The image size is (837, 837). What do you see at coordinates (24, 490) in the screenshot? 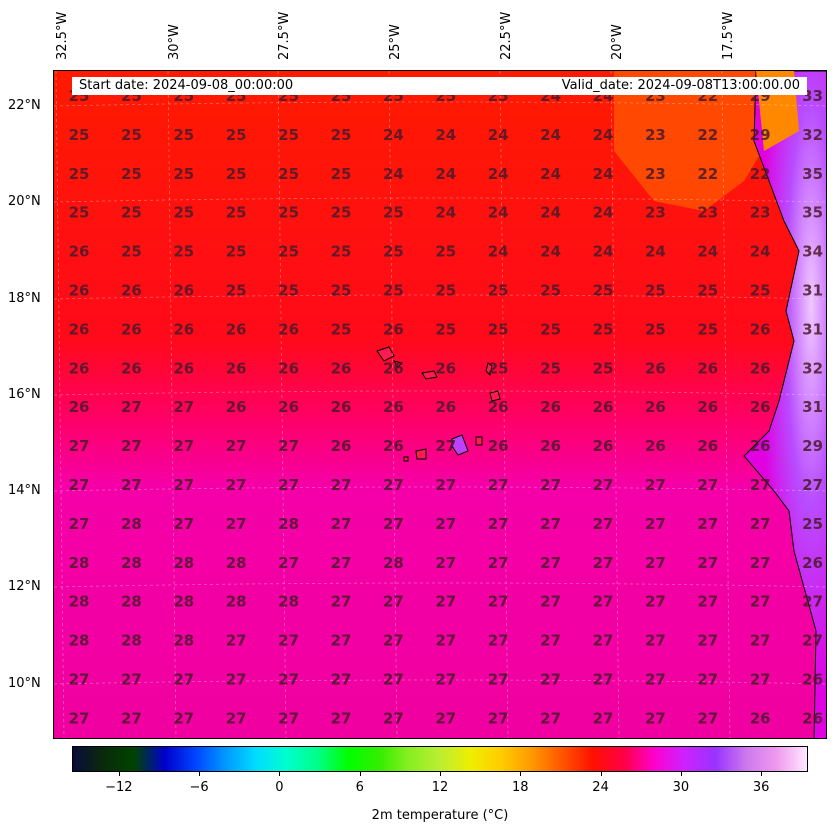
I see `lat-label: 14°N` at bounding box center [24, 490].